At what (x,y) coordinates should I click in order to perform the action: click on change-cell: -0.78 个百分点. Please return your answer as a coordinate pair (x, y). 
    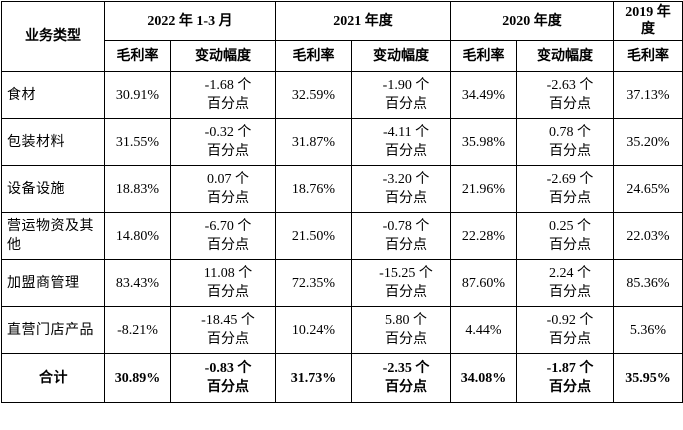
    Looking at the image, I should click on (401, 236).